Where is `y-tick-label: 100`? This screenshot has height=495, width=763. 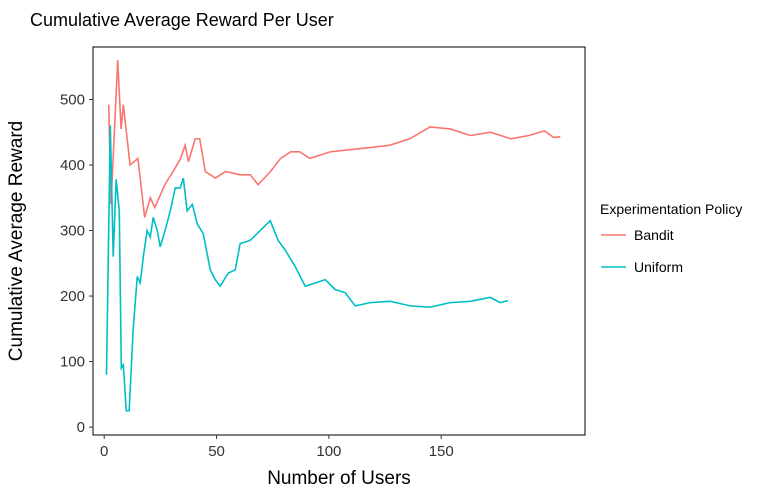 y-tick-label: 100 is located at coordinates (72, 362).